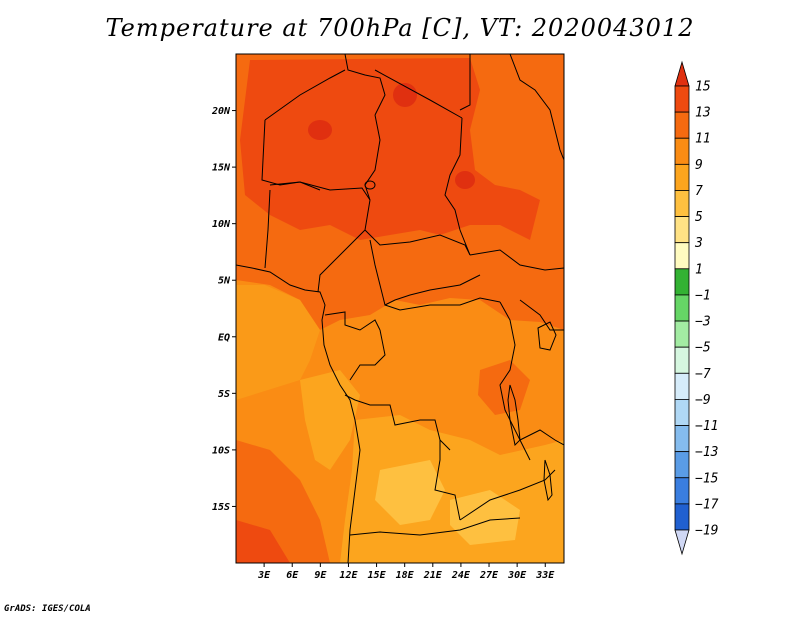 The height and width of the screenshot is (618, 800). I want to click on coastline-red-sea, so click(536, 107).